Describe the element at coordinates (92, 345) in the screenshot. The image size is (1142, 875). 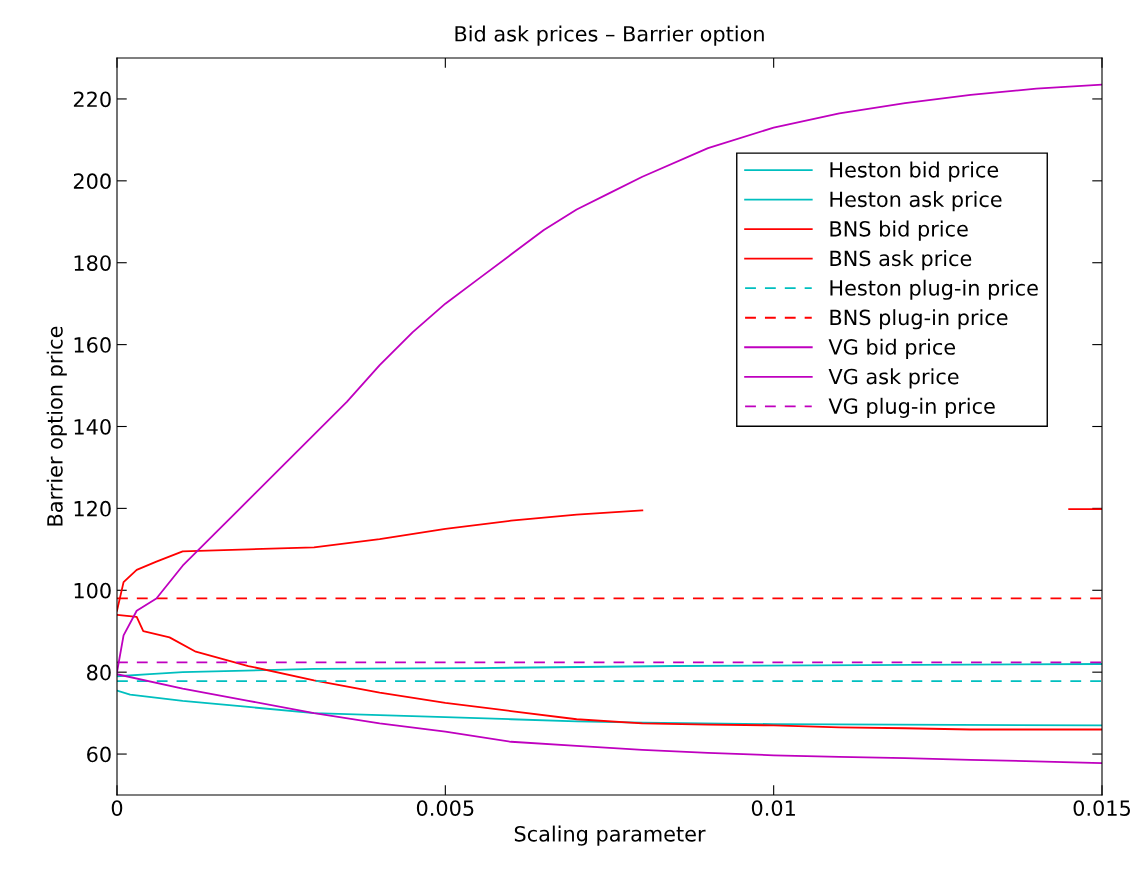
I see `y-tick-label: 160` at that location.